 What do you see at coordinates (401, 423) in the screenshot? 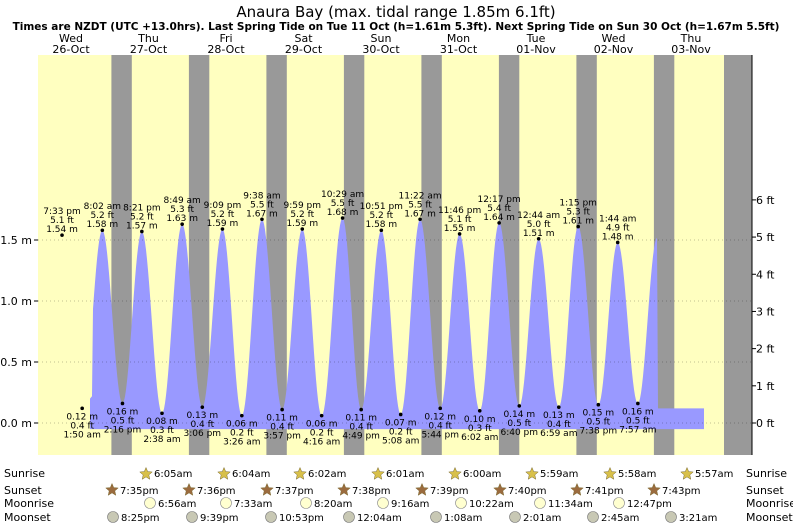
I see `tide-m-17: 0.07 m` at bounding box center [401, 423].